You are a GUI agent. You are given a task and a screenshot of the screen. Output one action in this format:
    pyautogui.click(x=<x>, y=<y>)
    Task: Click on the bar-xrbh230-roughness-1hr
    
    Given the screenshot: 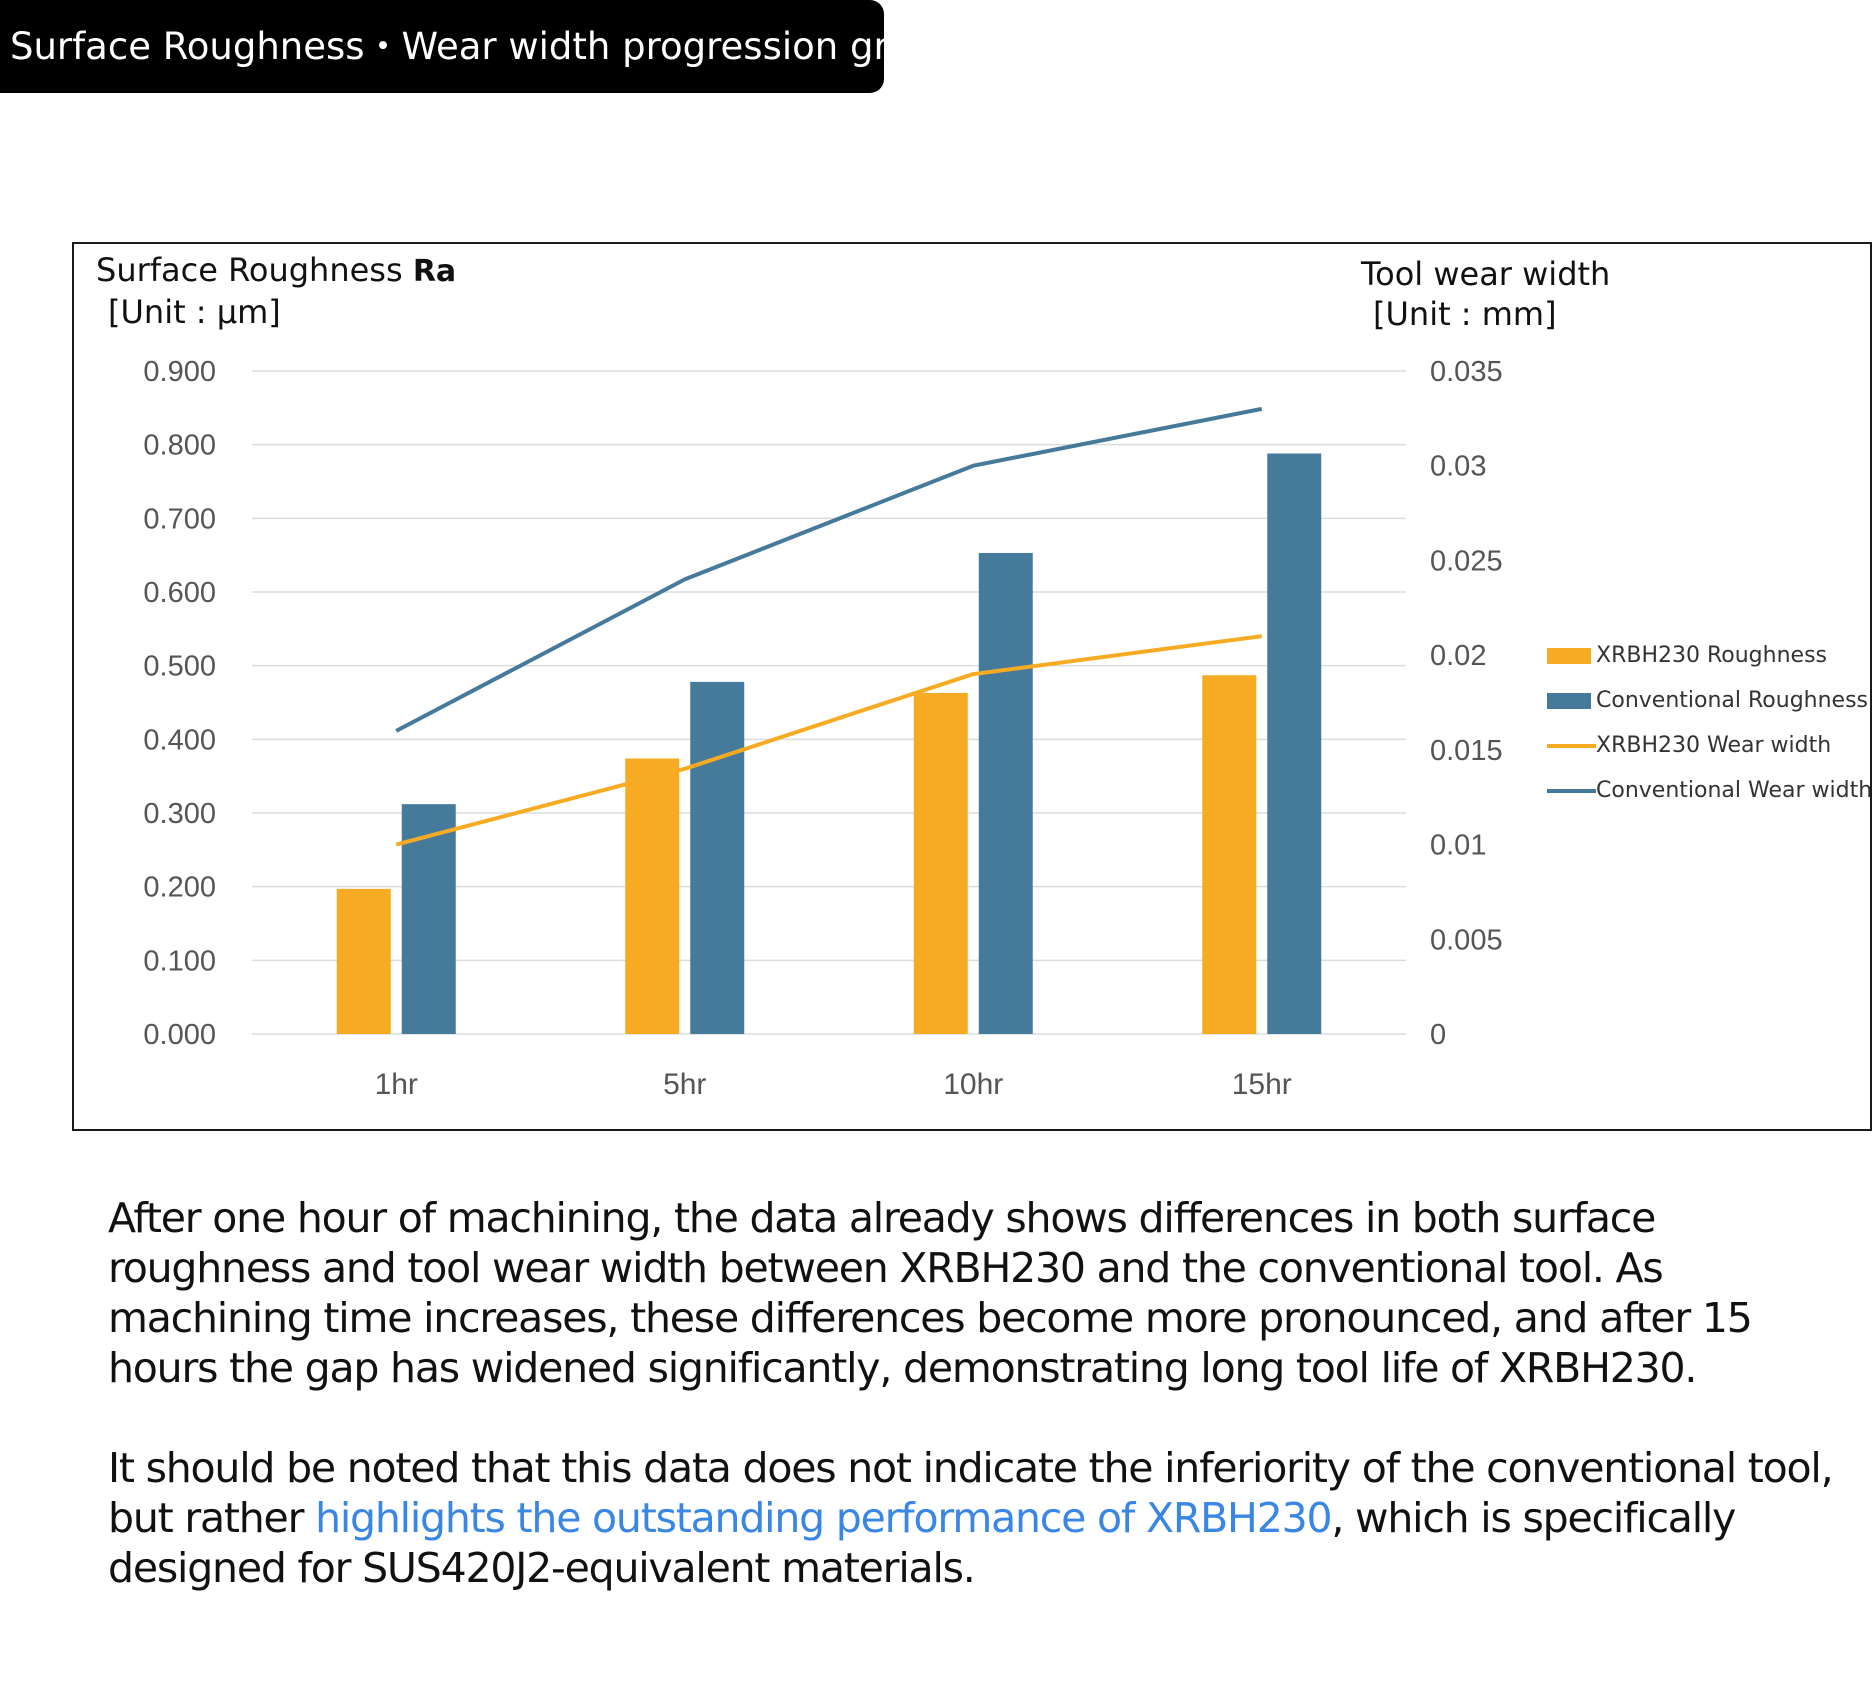 What is the action you would take?
    pyautogui.click(x=363, y=961)
    